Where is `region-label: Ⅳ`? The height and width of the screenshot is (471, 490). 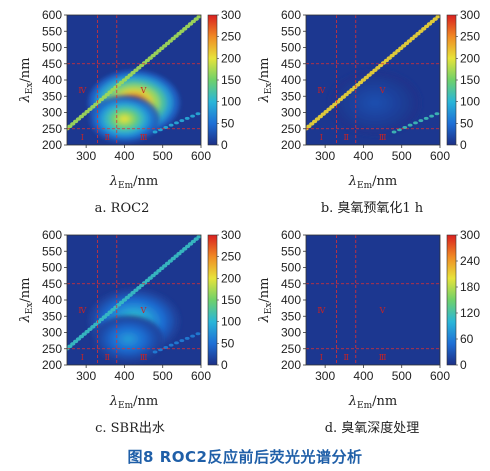
region-label: Ⅳ is located at coordinates (321, 90).